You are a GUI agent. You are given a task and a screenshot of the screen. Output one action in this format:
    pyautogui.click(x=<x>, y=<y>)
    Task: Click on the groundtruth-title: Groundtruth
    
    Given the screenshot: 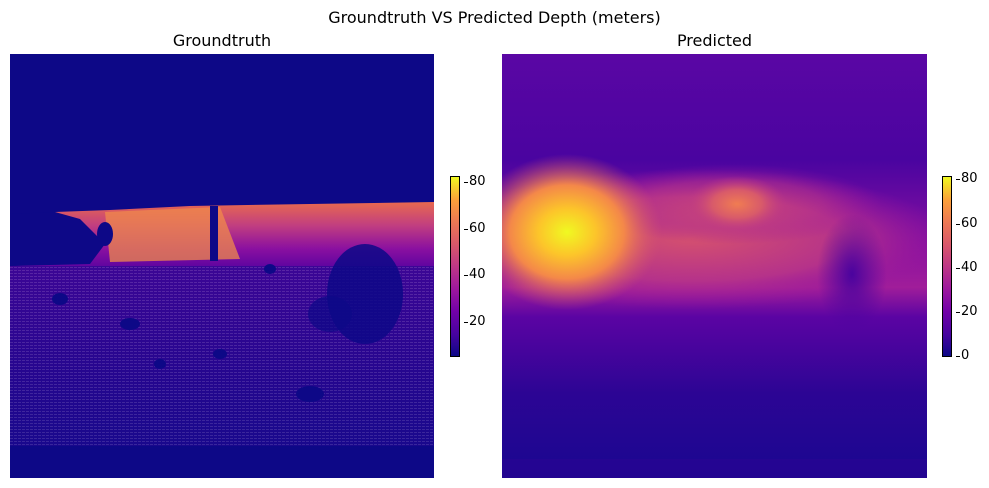 What is the action you would take?
    pyautogui.click(x=222, y=40)
    